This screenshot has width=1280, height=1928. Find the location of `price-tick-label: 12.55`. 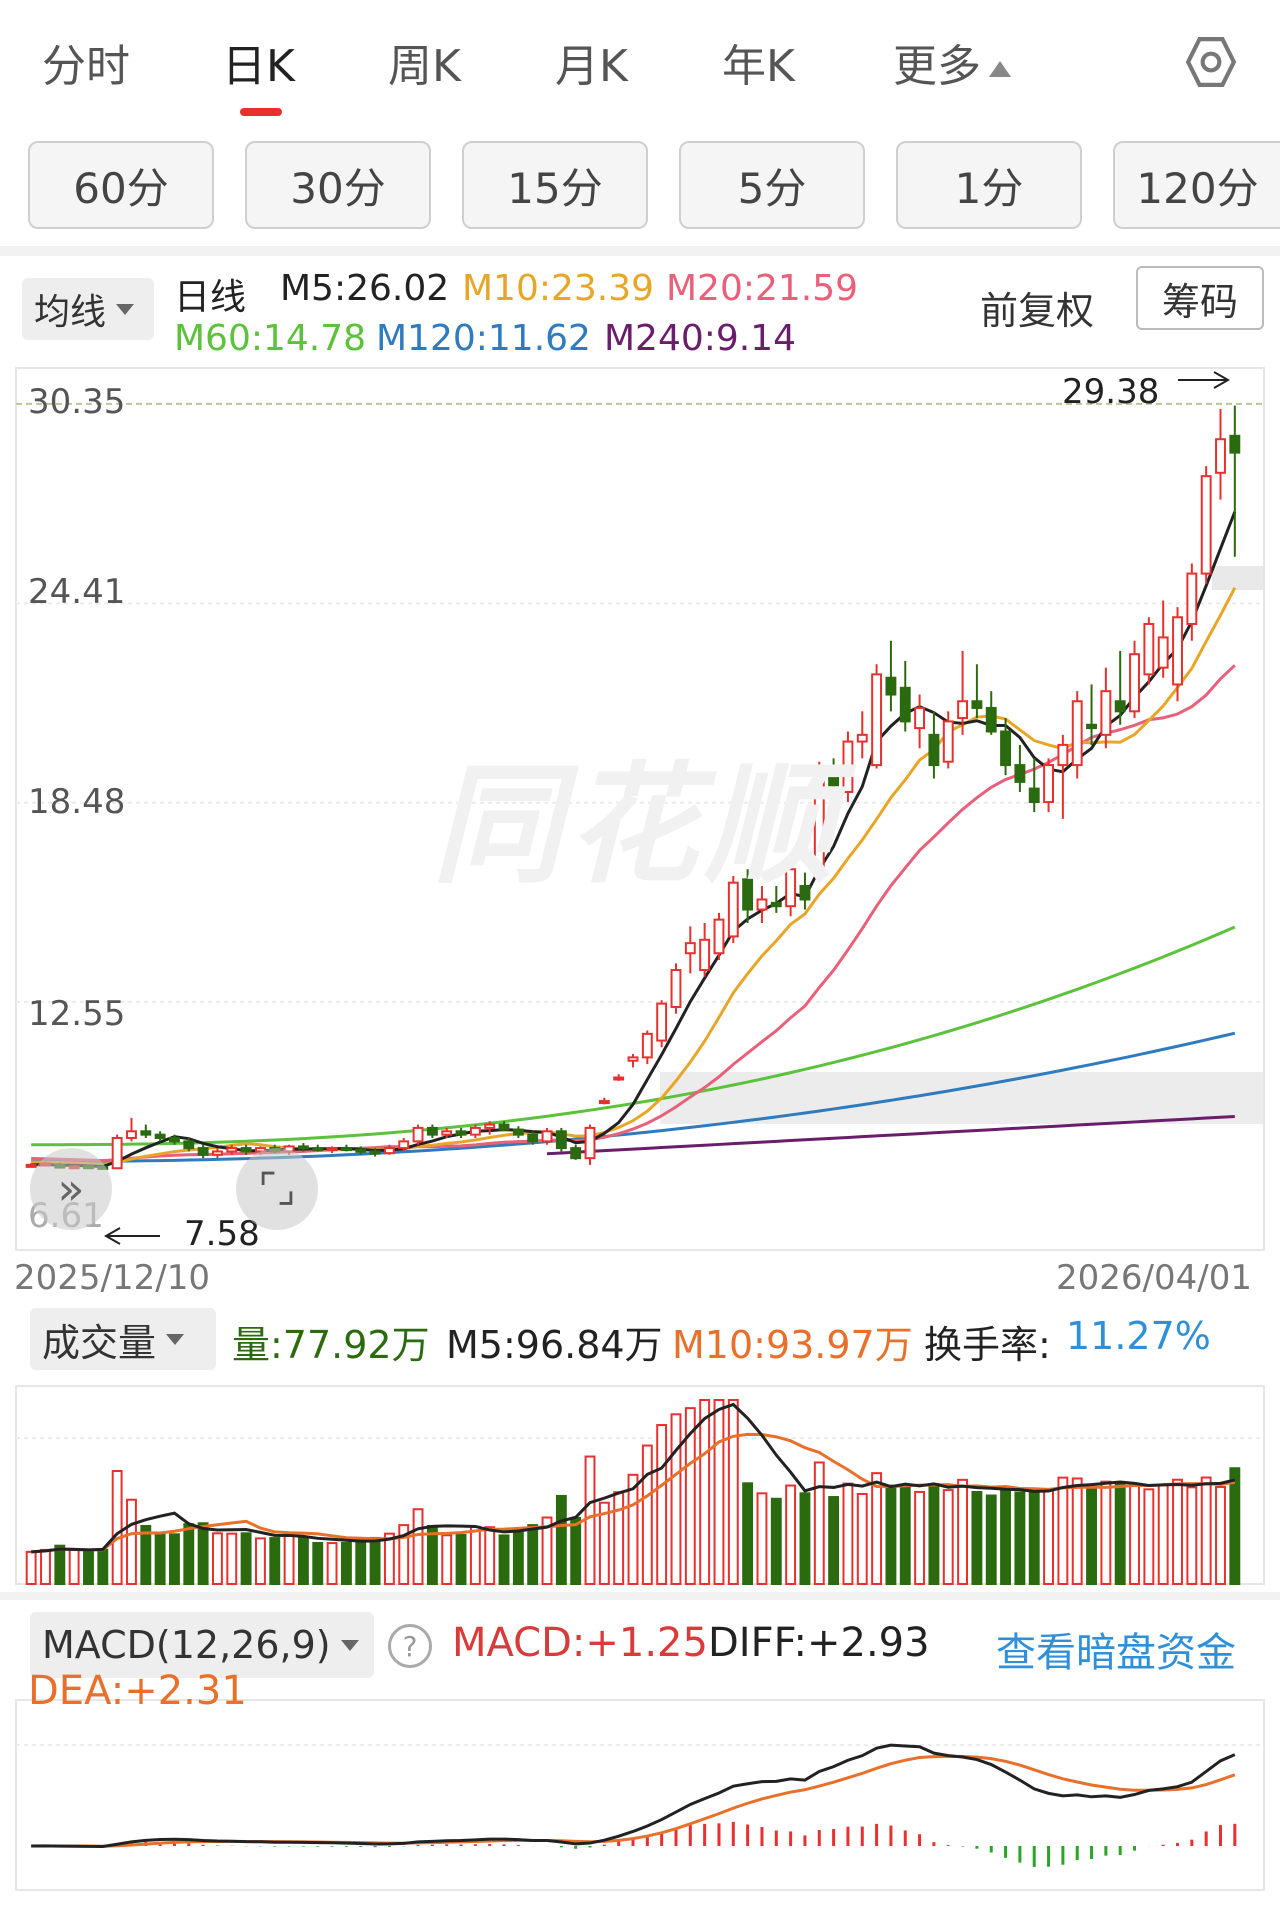

price-tick-label: 12.55 is located at coordinates (77, 1014).